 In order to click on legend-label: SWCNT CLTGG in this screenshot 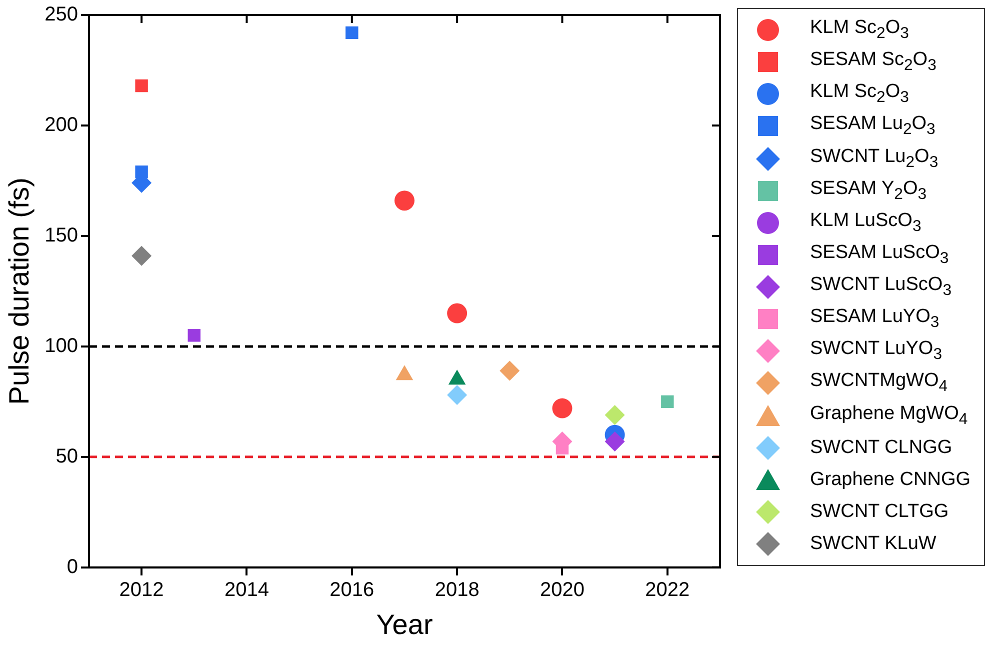, I will do `click(879, 511)`.